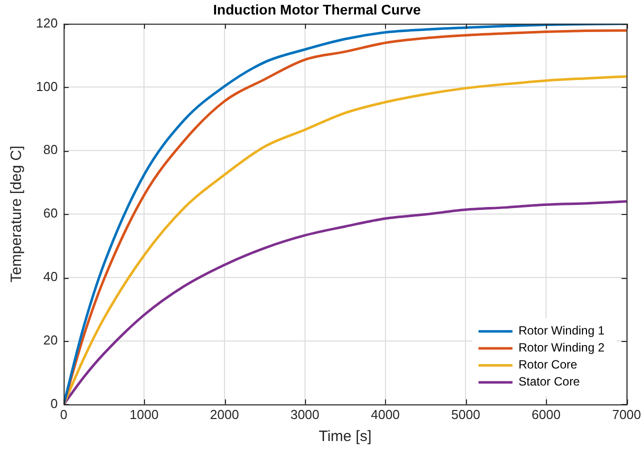 Image resolution: width=644 pixels, height=454 pixels. I want to click on x-tick-label: 6000, so click(546, 414).